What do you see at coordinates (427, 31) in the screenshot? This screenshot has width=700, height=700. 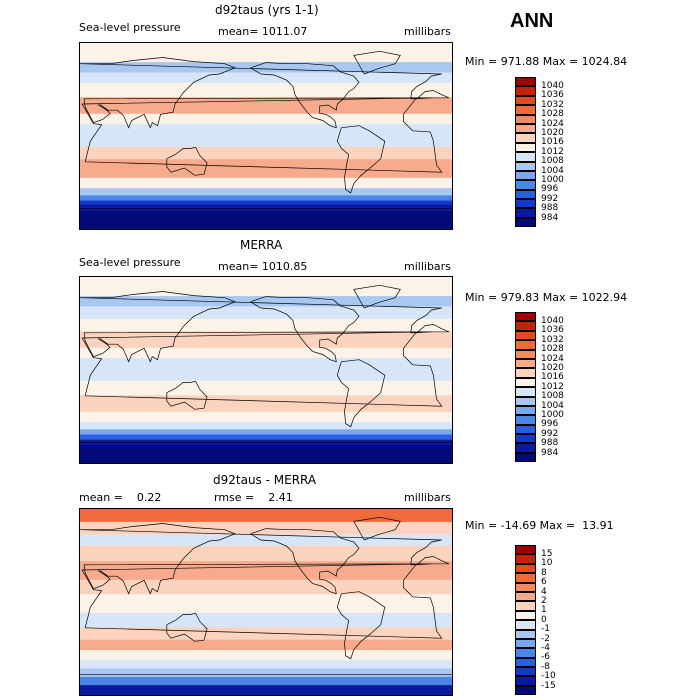 I see `panel1-units: millibars` at bounding box center [427, 31].